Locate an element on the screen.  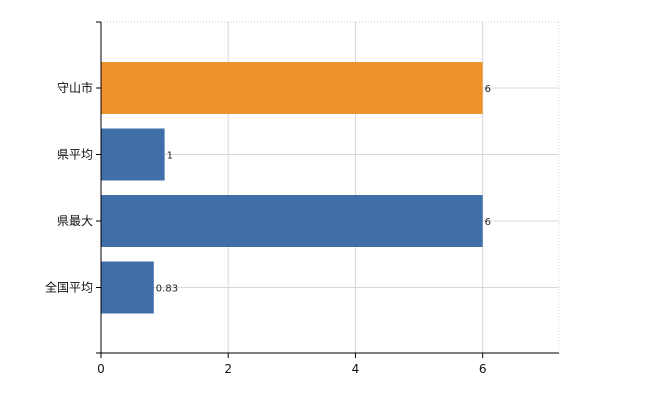
category-label: 守山市 is located at coordinates (75, 87).